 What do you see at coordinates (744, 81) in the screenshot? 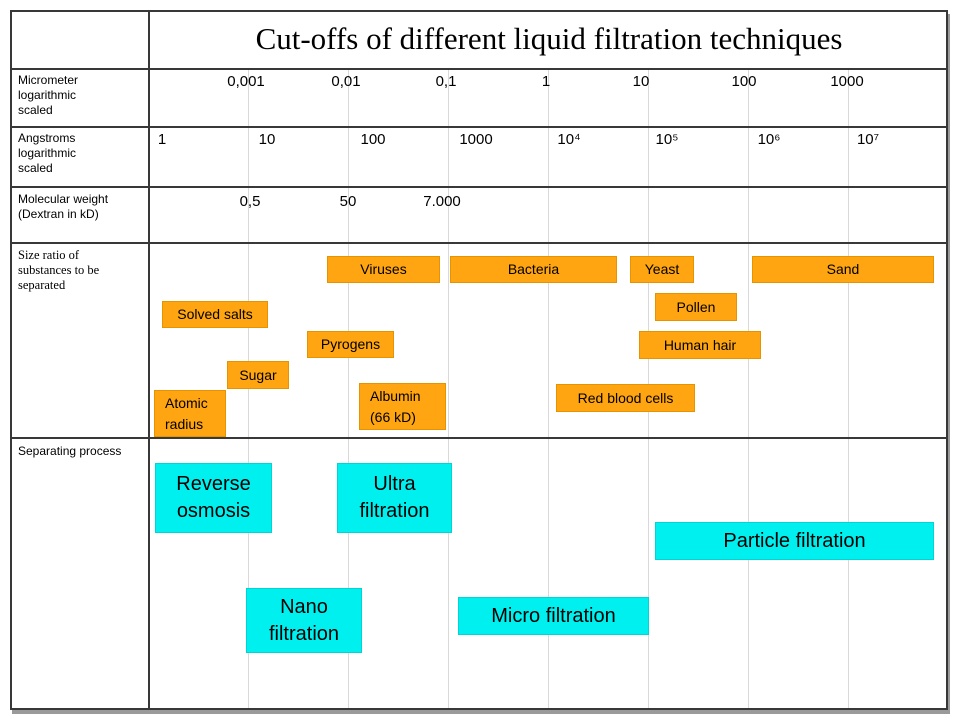
I see `micrometer-tick: 100` at bounding box center [744, 81].